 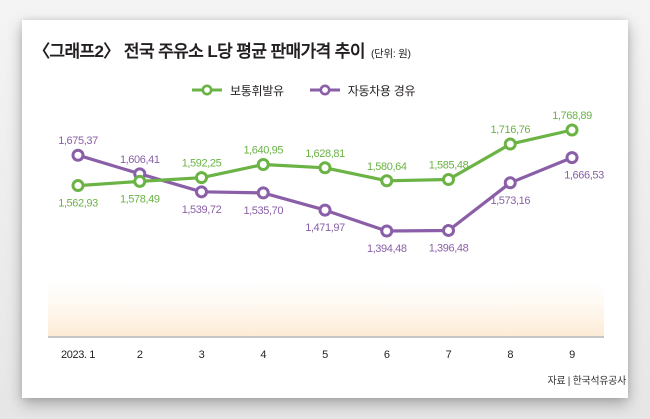 What do you see at coordinates (510, 130) in the screenshot?
I see `data-label: 1,716,76` at bounding box center [510, 130].